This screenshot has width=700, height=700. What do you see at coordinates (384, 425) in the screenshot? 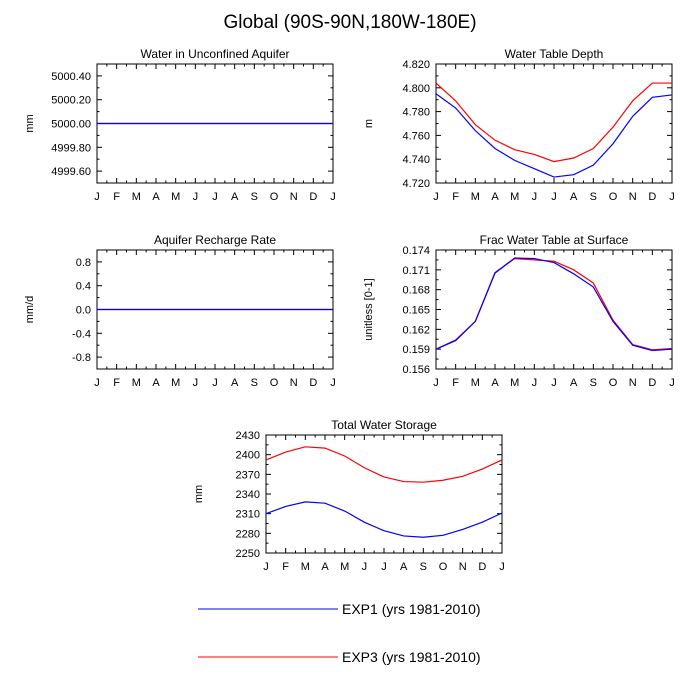
I see `chart-title: Total Water Storage` at bounding box center [384, 425].